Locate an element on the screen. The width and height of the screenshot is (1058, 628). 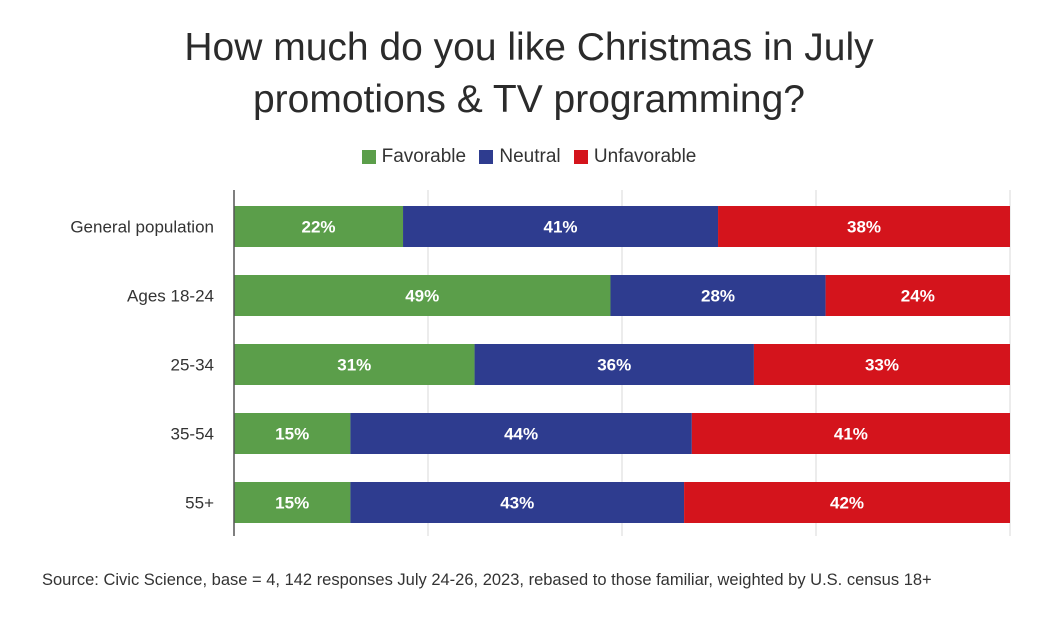
data-label-neutral-1: 28% is located at coordinates (718, 296).